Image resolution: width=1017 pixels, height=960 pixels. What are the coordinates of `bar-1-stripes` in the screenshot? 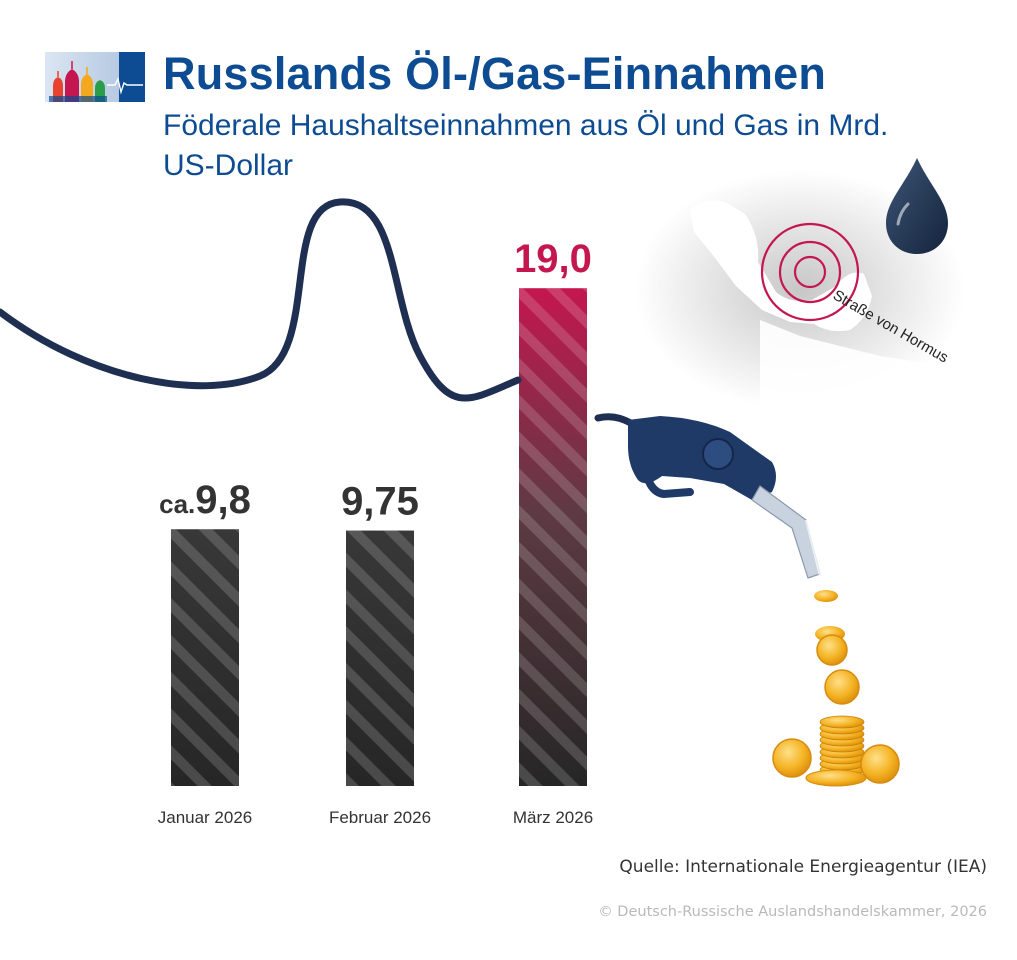 It's located at (205, 657).